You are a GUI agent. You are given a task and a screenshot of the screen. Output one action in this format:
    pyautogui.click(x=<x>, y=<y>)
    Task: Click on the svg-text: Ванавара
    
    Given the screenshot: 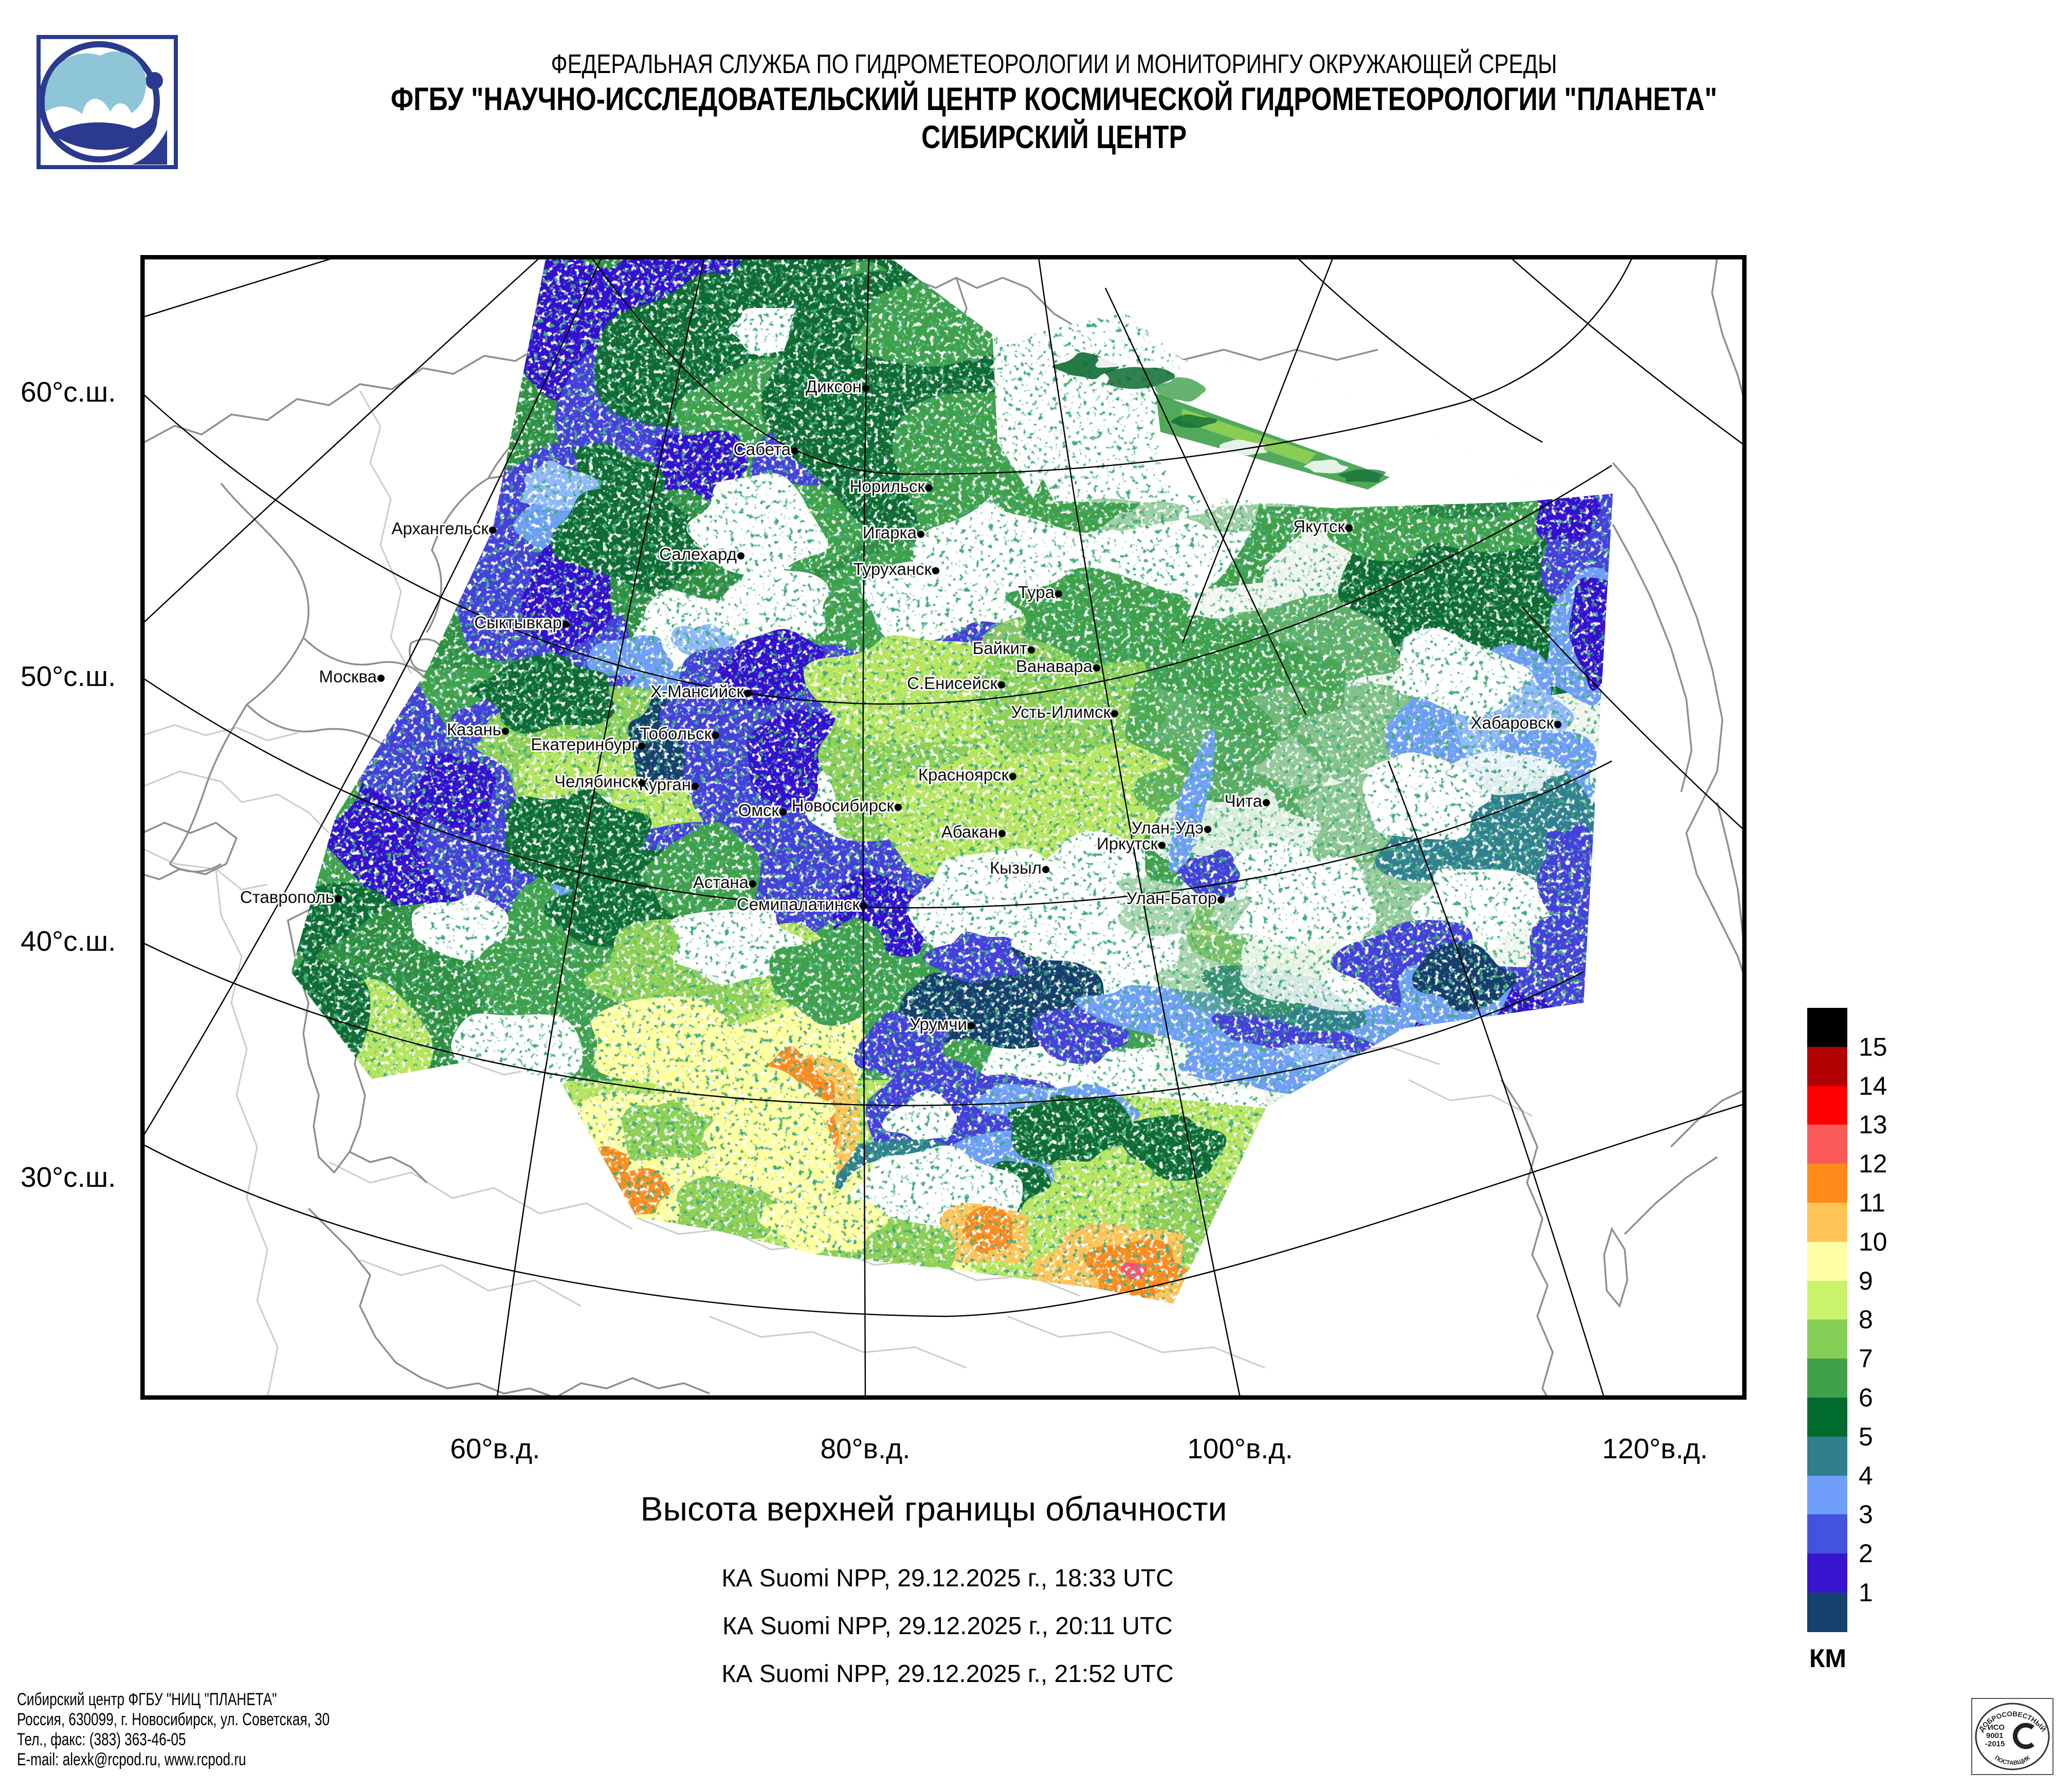 What is the action you would take?
    pyautogui.click(x=1054, y=666)
    